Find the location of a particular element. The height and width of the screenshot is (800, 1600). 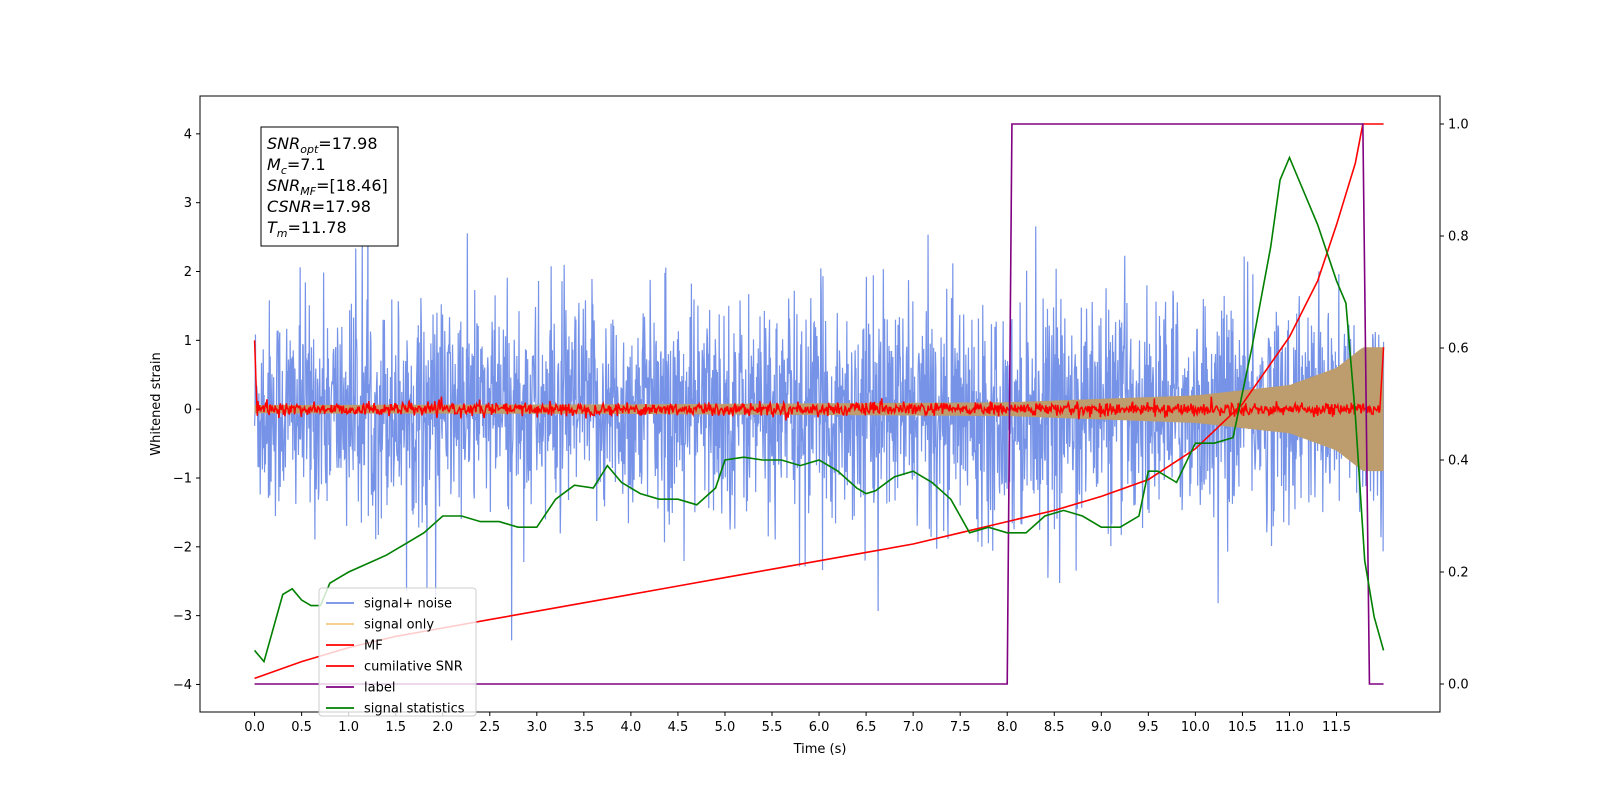

info-line: SNRMF=[18.46] is located at coordinates (327, 187).